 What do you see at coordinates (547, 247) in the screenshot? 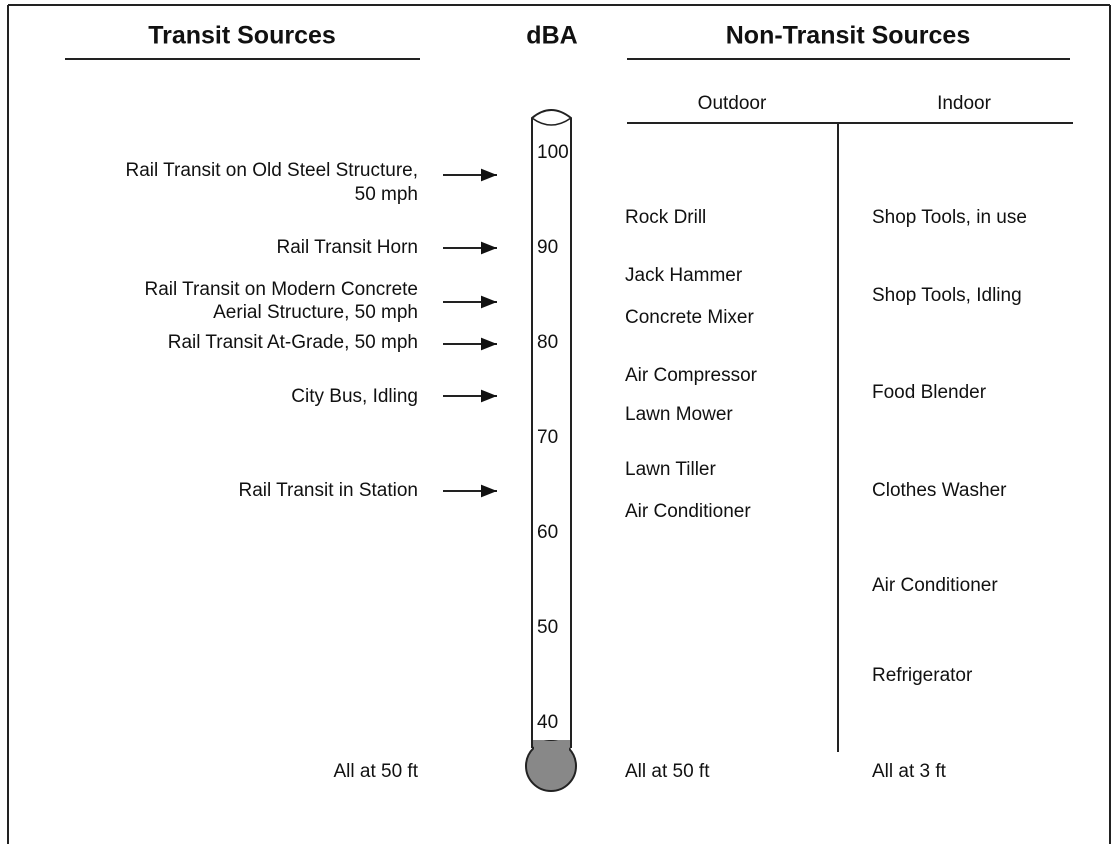
I see `scale-label: 90` at bounding box center [547, 247].